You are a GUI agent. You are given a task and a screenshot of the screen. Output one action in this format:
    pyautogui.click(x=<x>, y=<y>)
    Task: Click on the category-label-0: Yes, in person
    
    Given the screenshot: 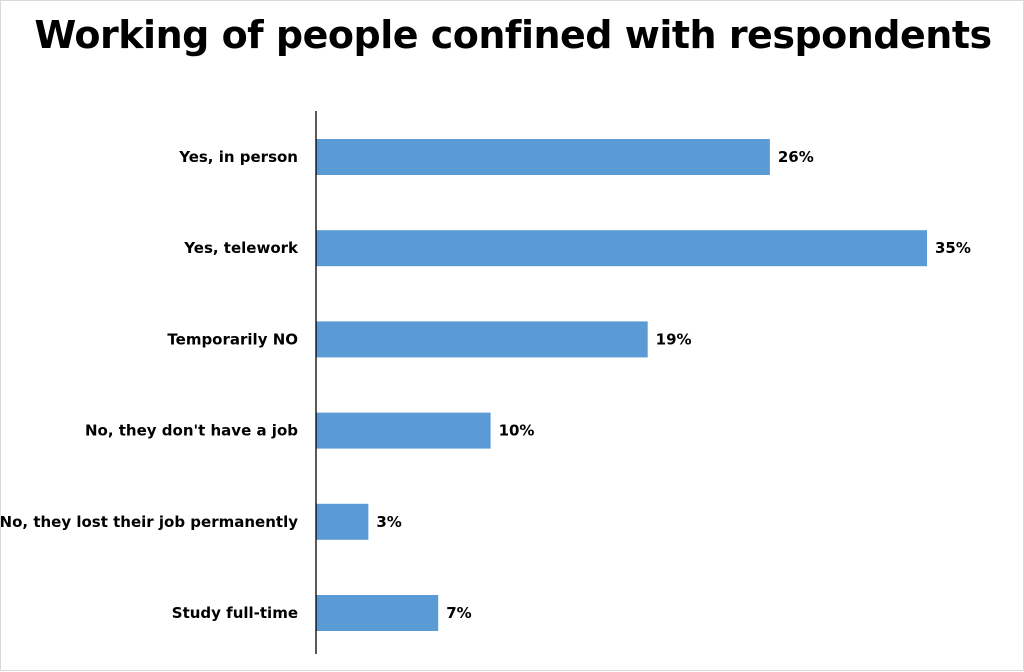 What is the action you would take?
    pyautogui.click(x=238, y=157)
    